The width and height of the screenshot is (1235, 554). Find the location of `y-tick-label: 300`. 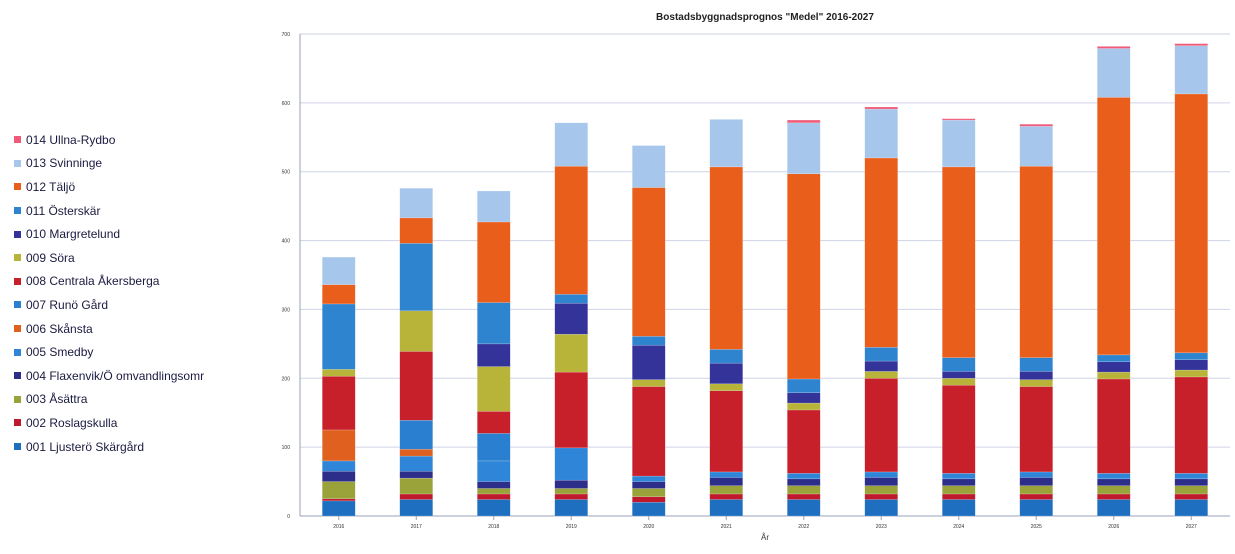

y-tick-label: 300 is located at coordinates (286, 310).